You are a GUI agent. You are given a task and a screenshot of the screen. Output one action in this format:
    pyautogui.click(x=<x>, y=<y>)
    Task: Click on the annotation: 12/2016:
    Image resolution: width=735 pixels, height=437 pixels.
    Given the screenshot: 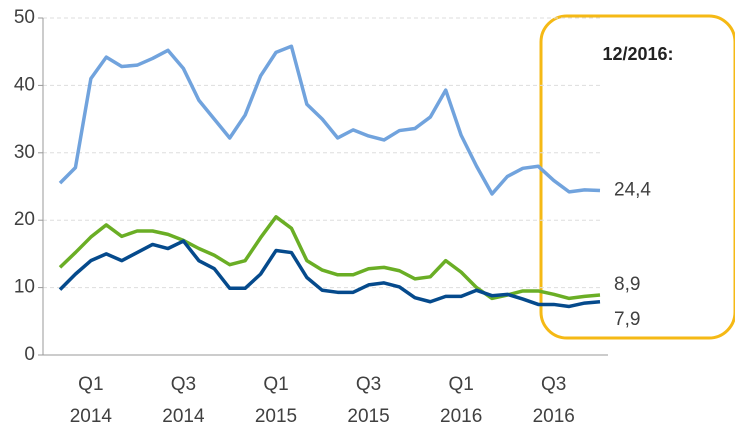 What is the action you would take?
    pyautogui.click(x=637, y=54)
    